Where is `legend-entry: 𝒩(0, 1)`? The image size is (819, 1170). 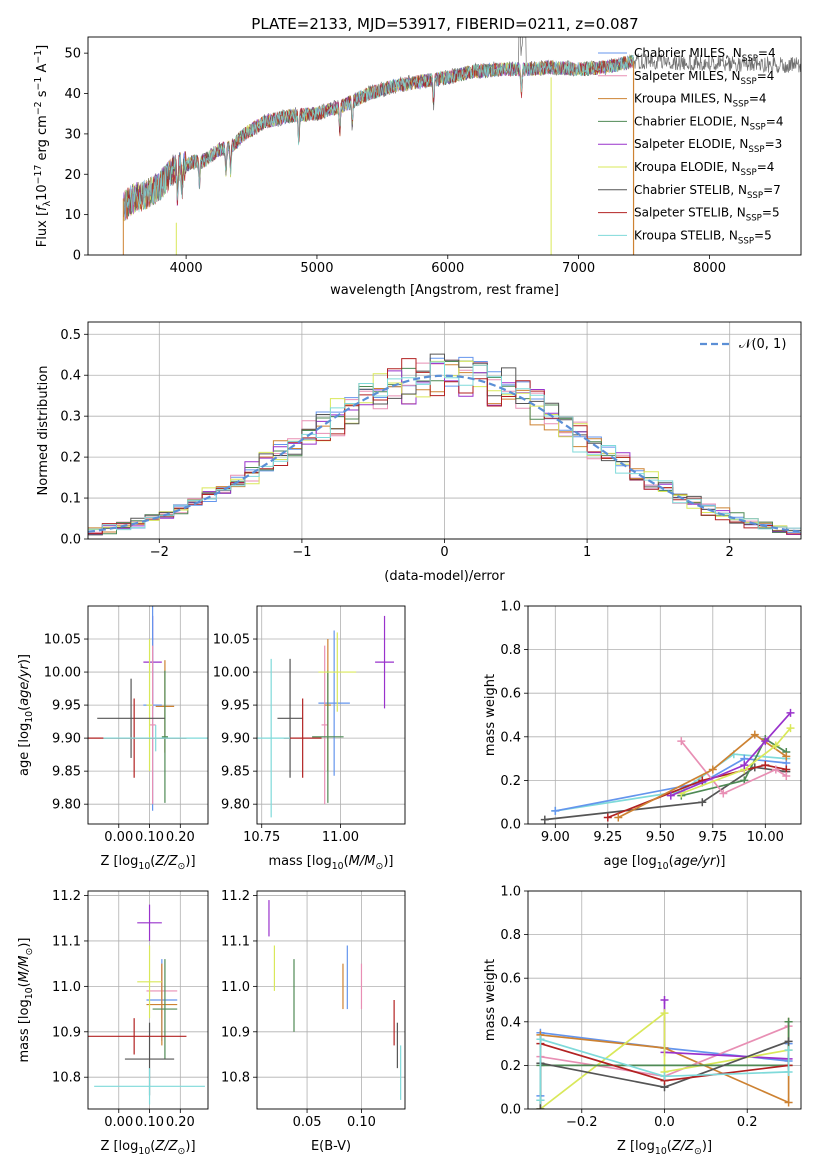
legend-entry: 𝒩(0, 1) is located at coordinates (762, 344).